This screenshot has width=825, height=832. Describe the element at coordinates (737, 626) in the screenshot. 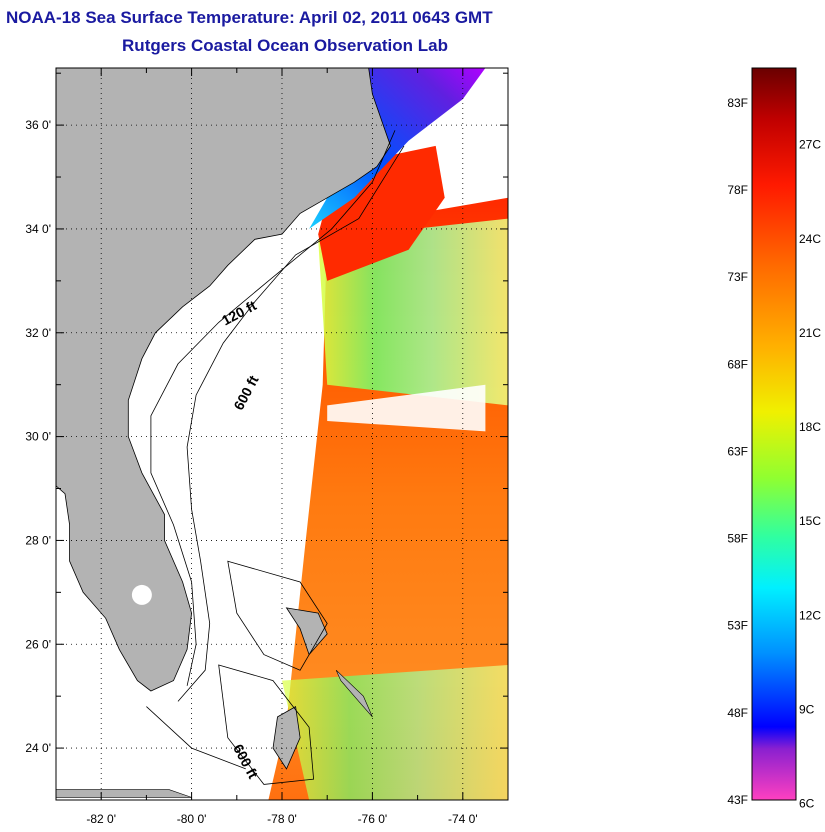

I see `colorbar-fahrenheit-label: 53F` at that location.